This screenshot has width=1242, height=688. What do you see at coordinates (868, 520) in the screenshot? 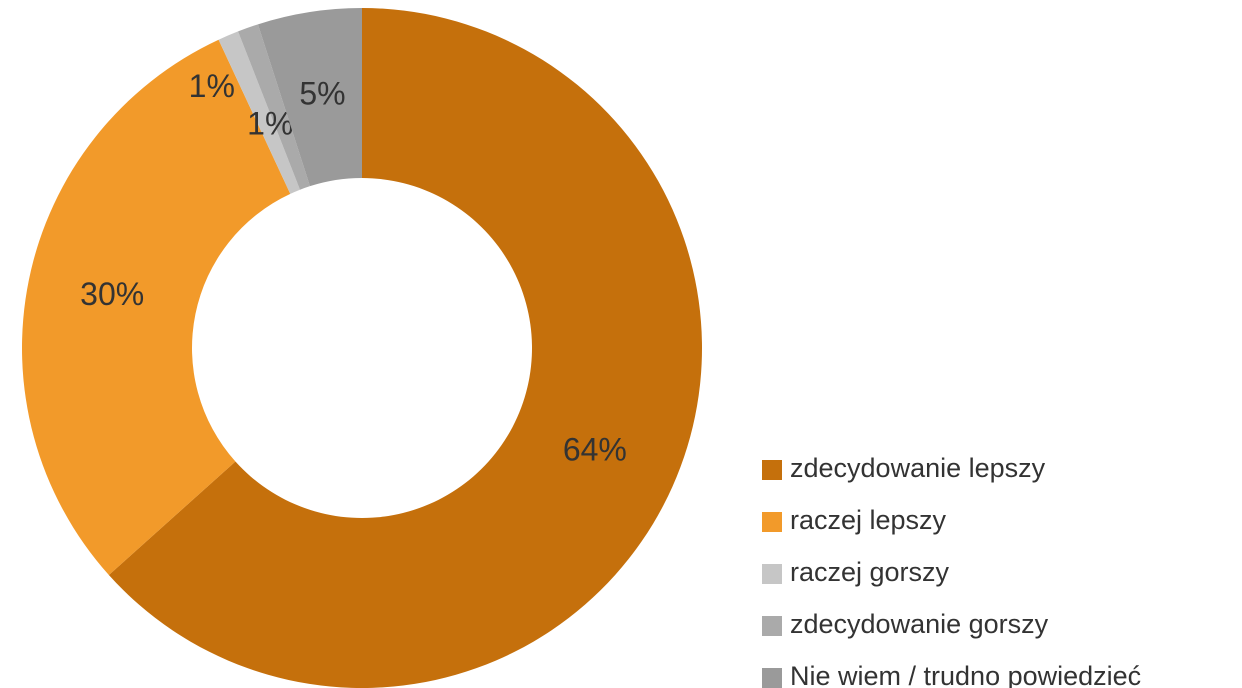
I see `legend-label: raczej lepszy` at bounding box center [868, 520].